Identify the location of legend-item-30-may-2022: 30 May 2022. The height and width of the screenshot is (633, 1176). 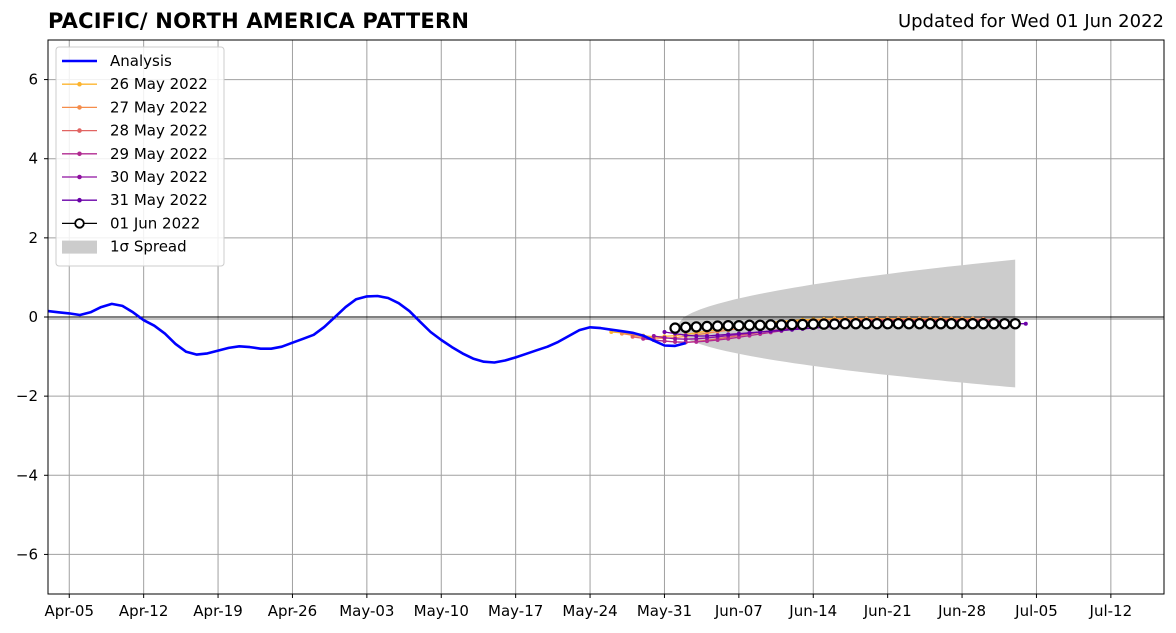
(135, 177).